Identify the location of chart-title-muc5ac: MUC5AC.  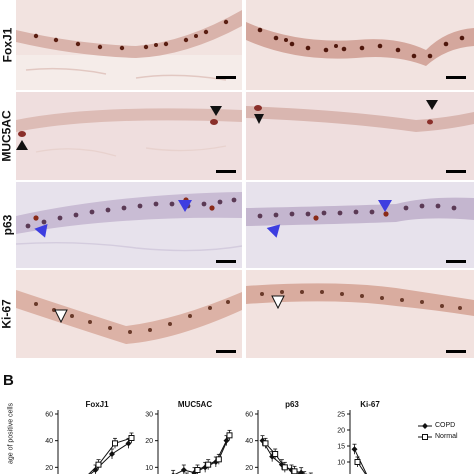
(195, 404).